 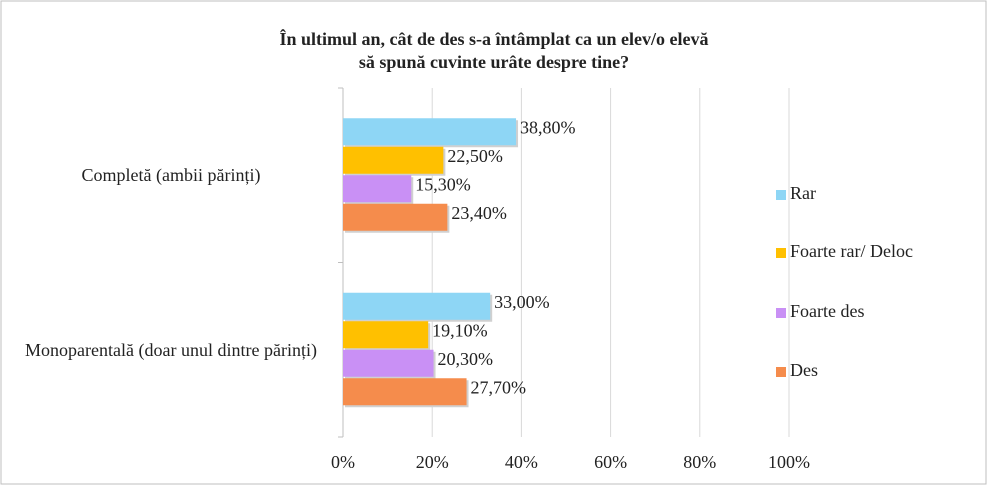 I want to click on data-label: 23,40%, so click(x=479, y=213).